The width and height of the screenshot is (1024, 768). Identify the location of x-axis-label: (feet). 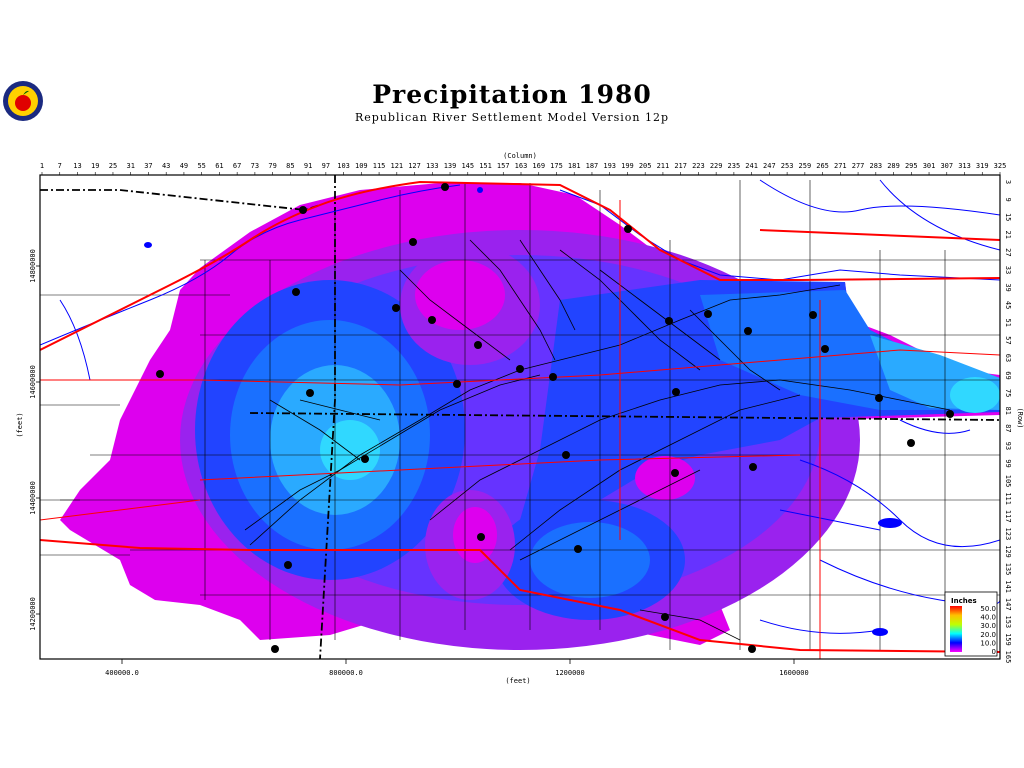
(517, 681).